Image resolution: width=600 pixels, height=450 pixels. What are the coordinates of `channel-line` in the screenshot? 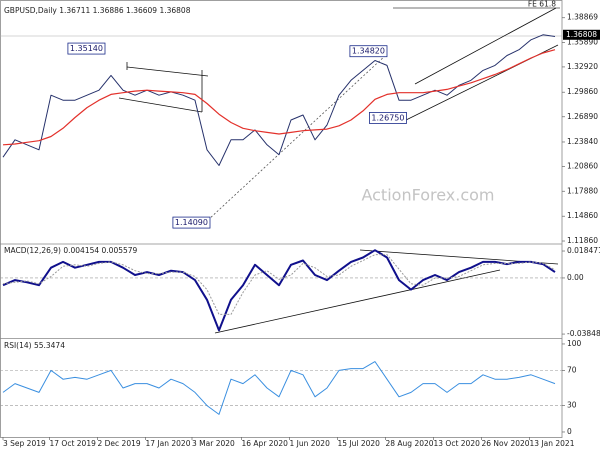 It's located at (485, 46).